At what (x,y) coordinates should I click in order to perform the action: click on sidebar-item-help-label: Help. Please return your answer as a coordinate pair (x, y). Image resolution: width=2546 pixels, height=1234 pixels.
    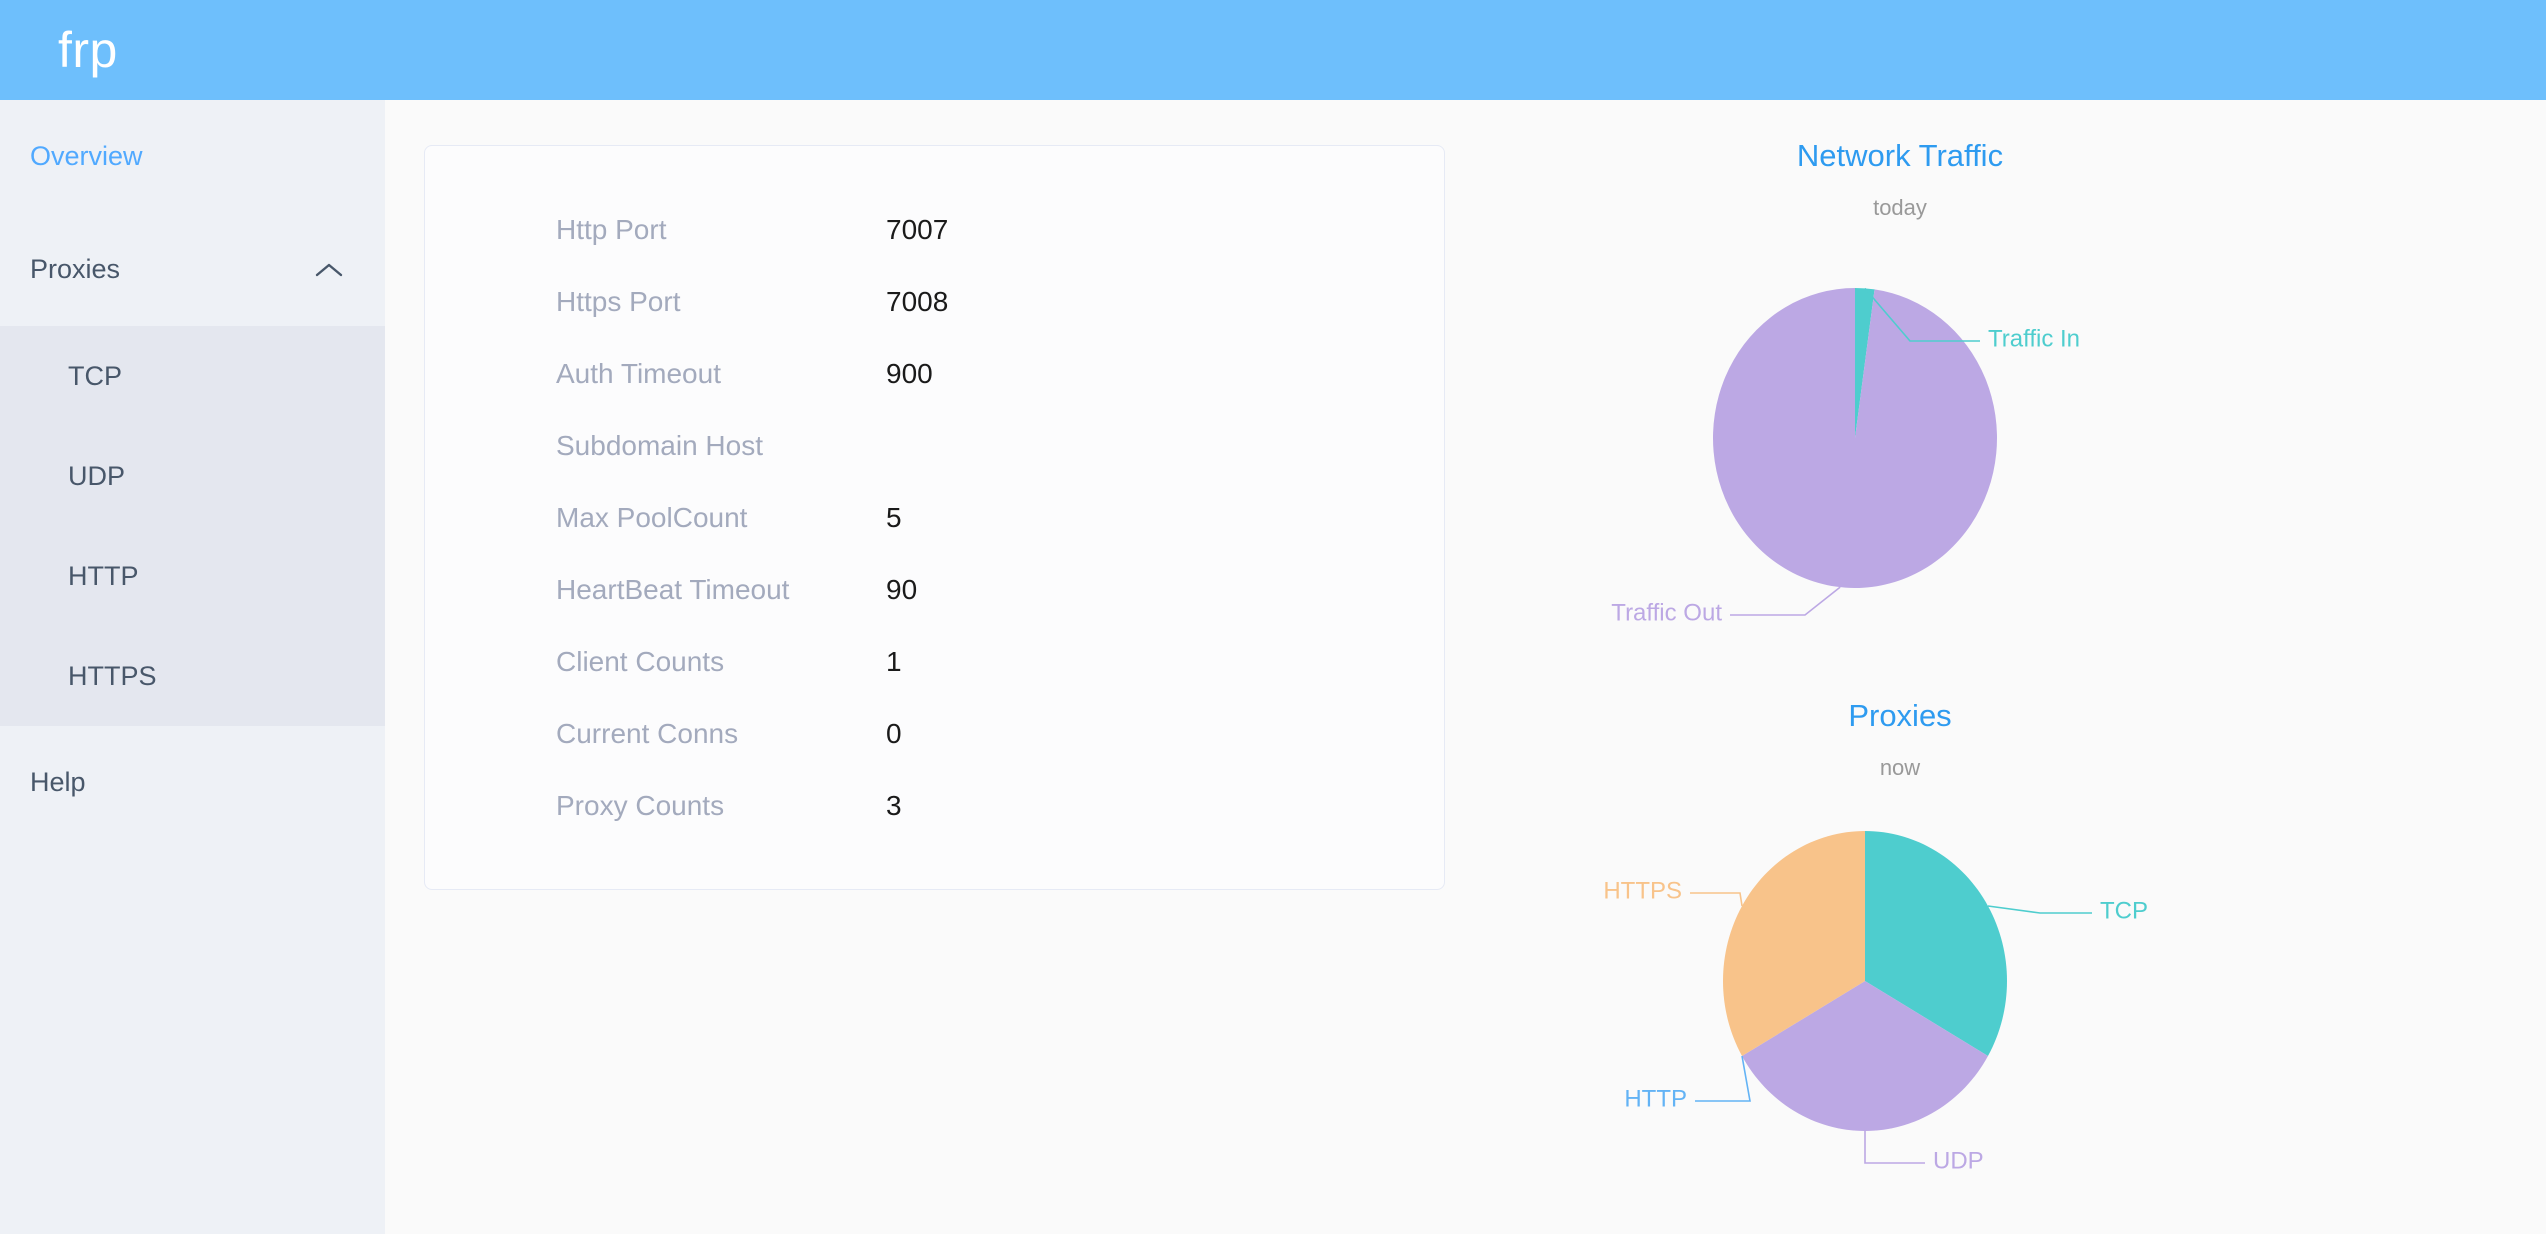
    Looking at the image, I should click on (58, 782).